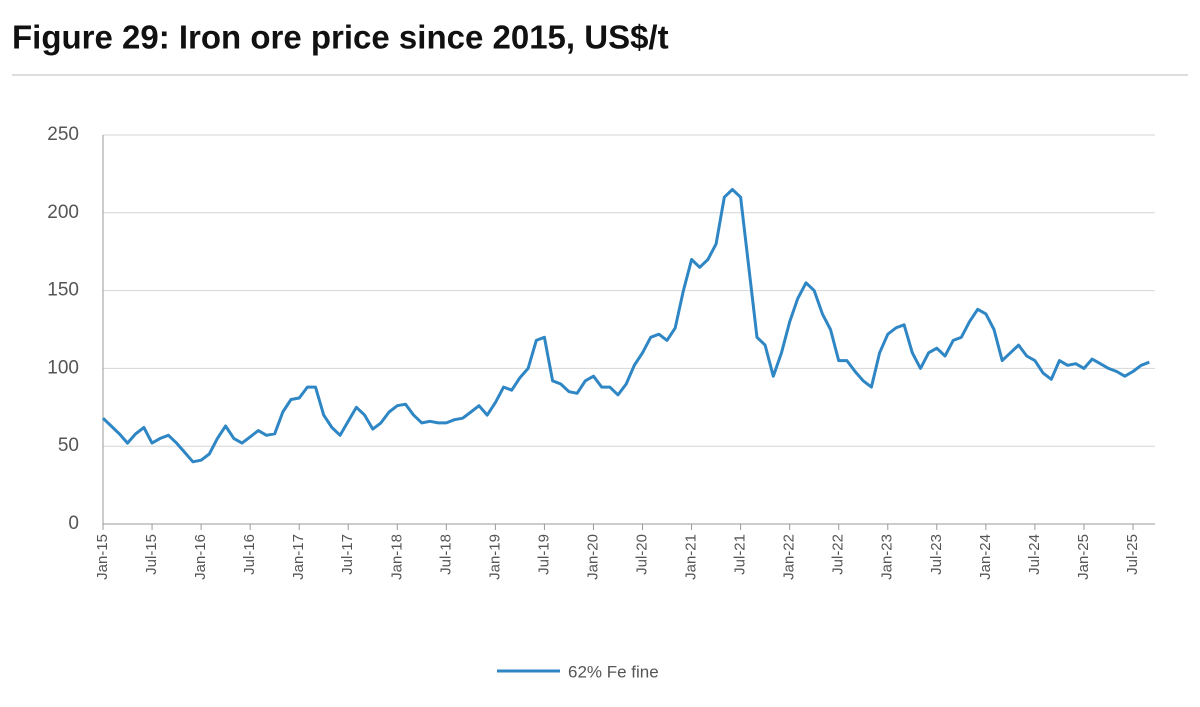 This screenshot has height=707, width=1200. What do you see at coordinates (641, 554) in the screenshot?
I see `x-tick-label: Jul-20` at bounding box center [641, 554].